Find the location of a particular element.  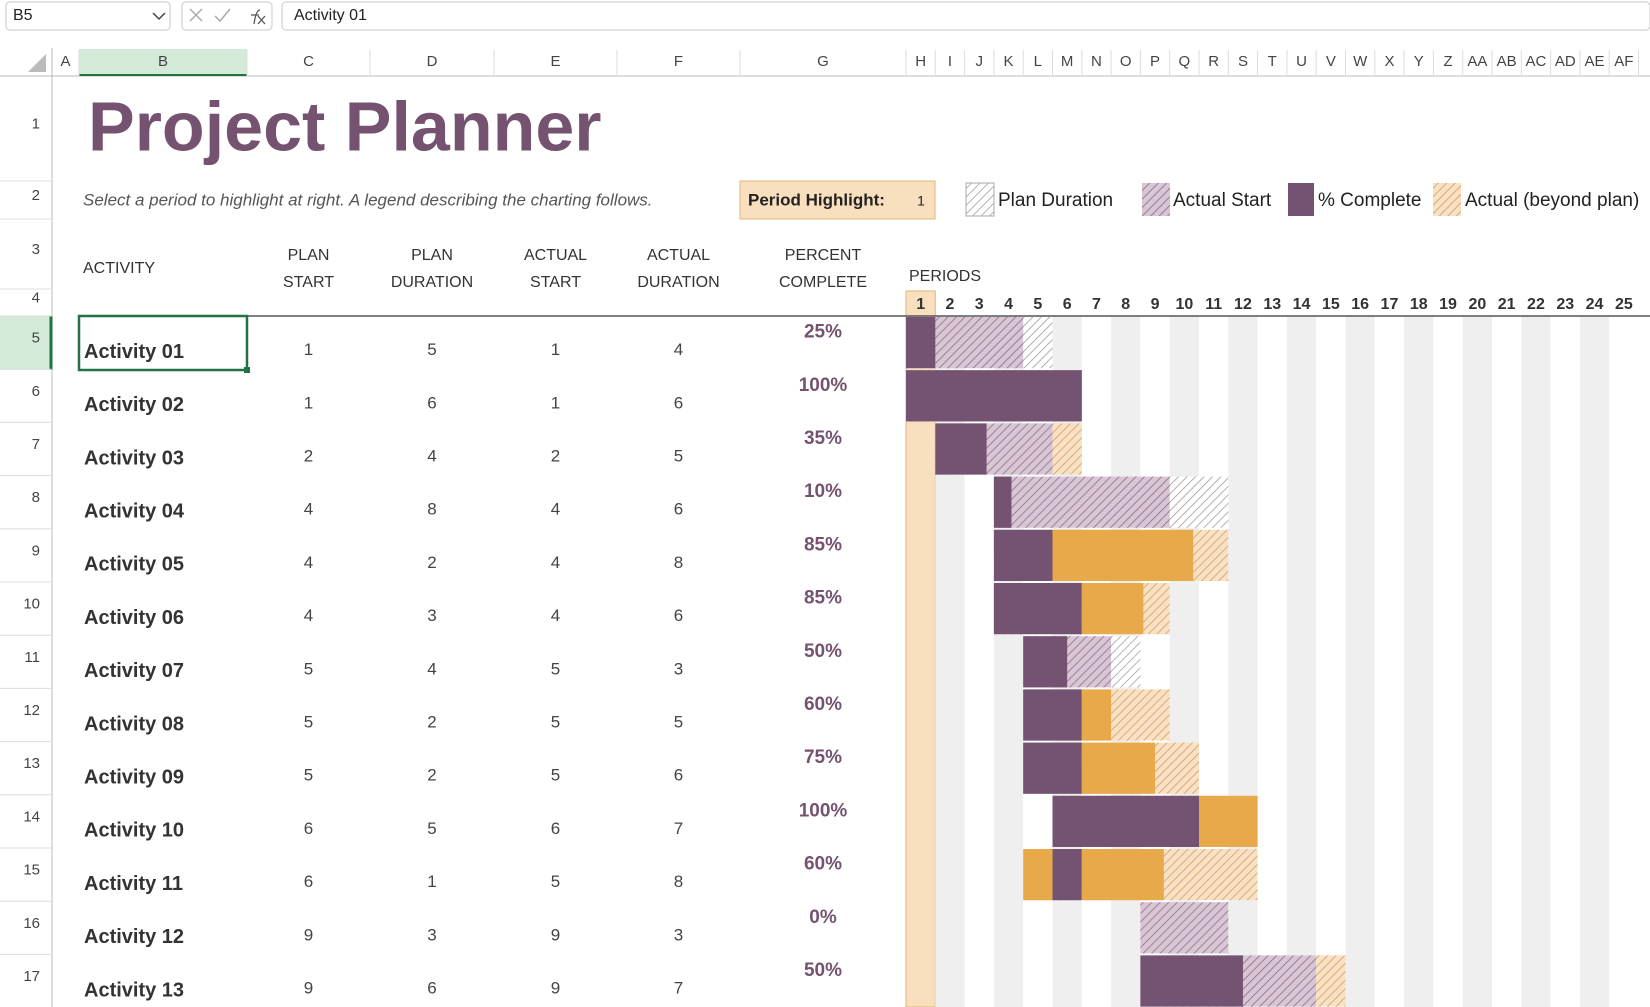

period-number: 11 is located at coordinates (1213, 304).